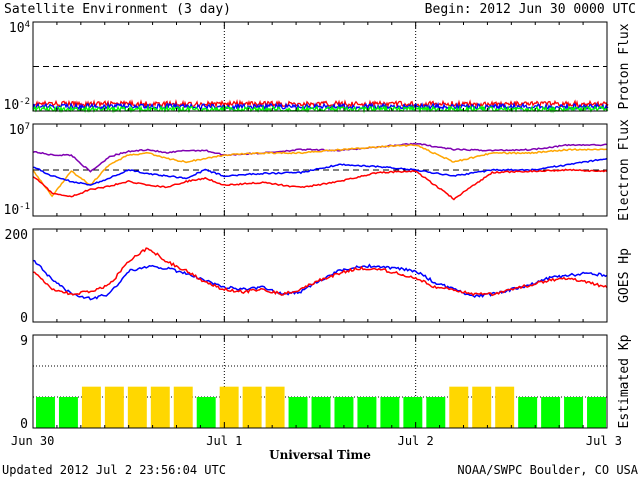 The height and width of the screenshot is (480, 640). I want to click on x-tick-label: Jun 30, so click(32, 441).